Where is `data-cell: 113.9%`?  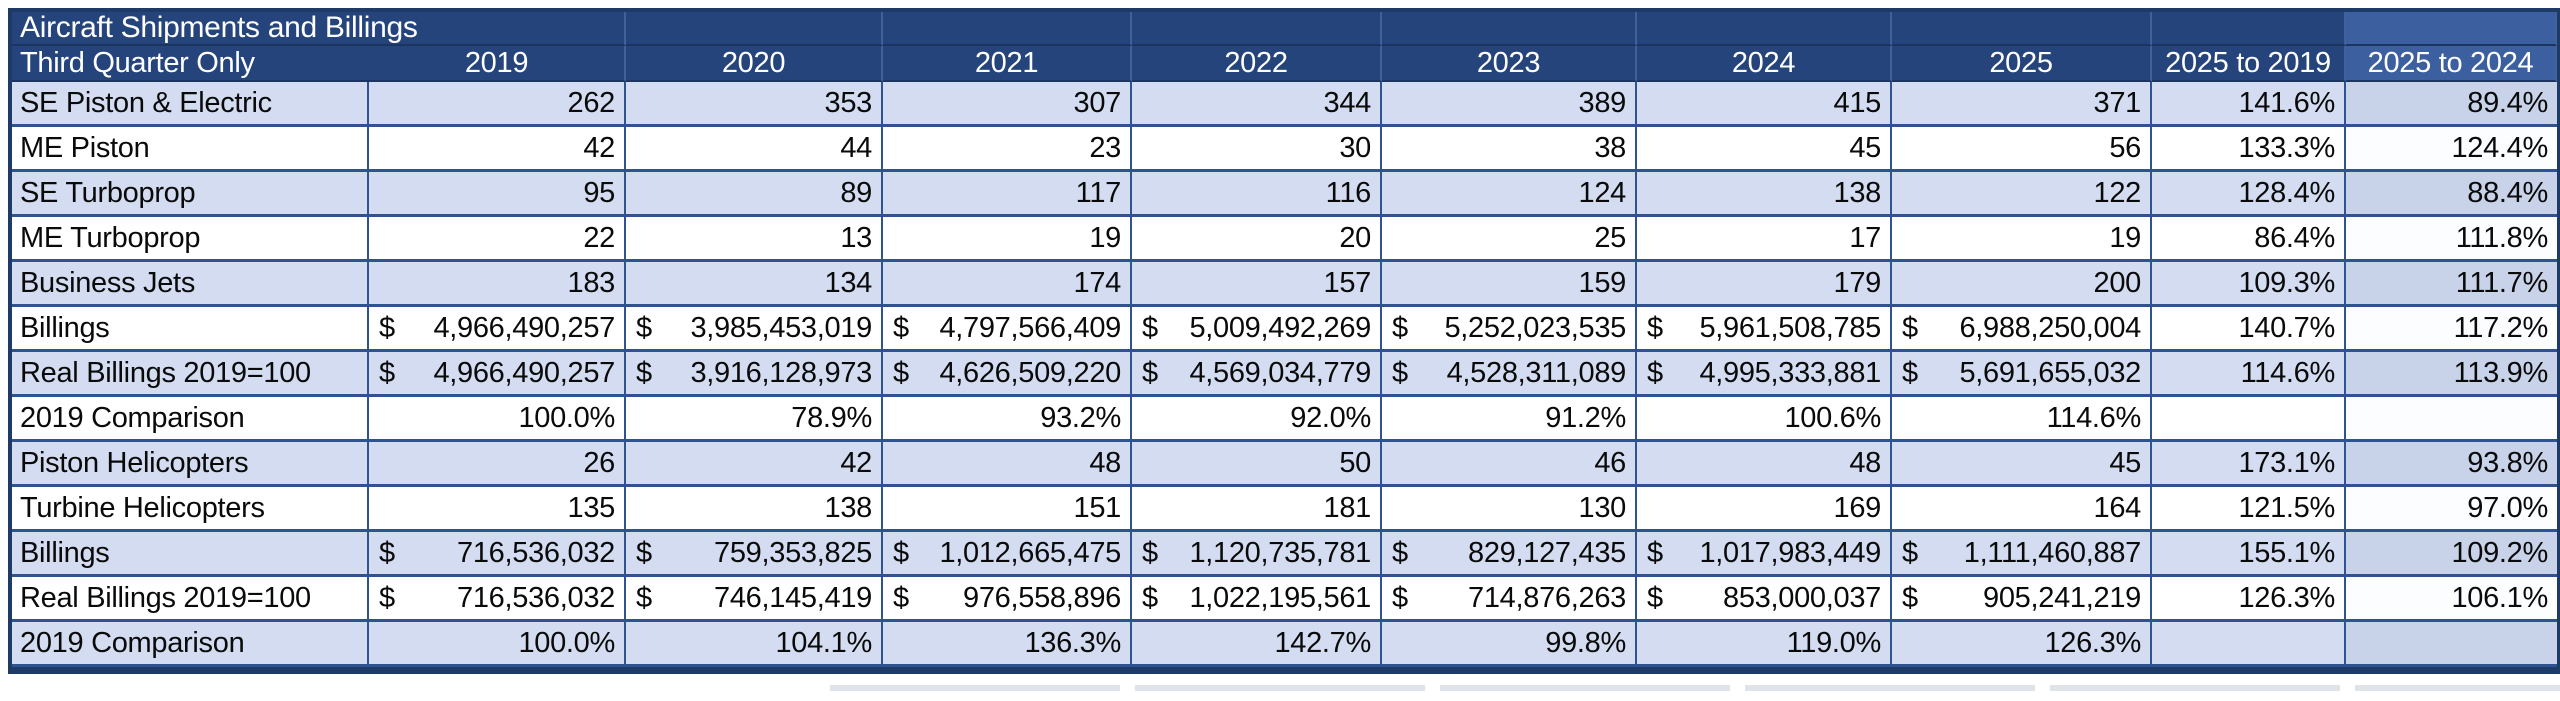
data-cell: 113.9% is located at coordinates (2451, 374).